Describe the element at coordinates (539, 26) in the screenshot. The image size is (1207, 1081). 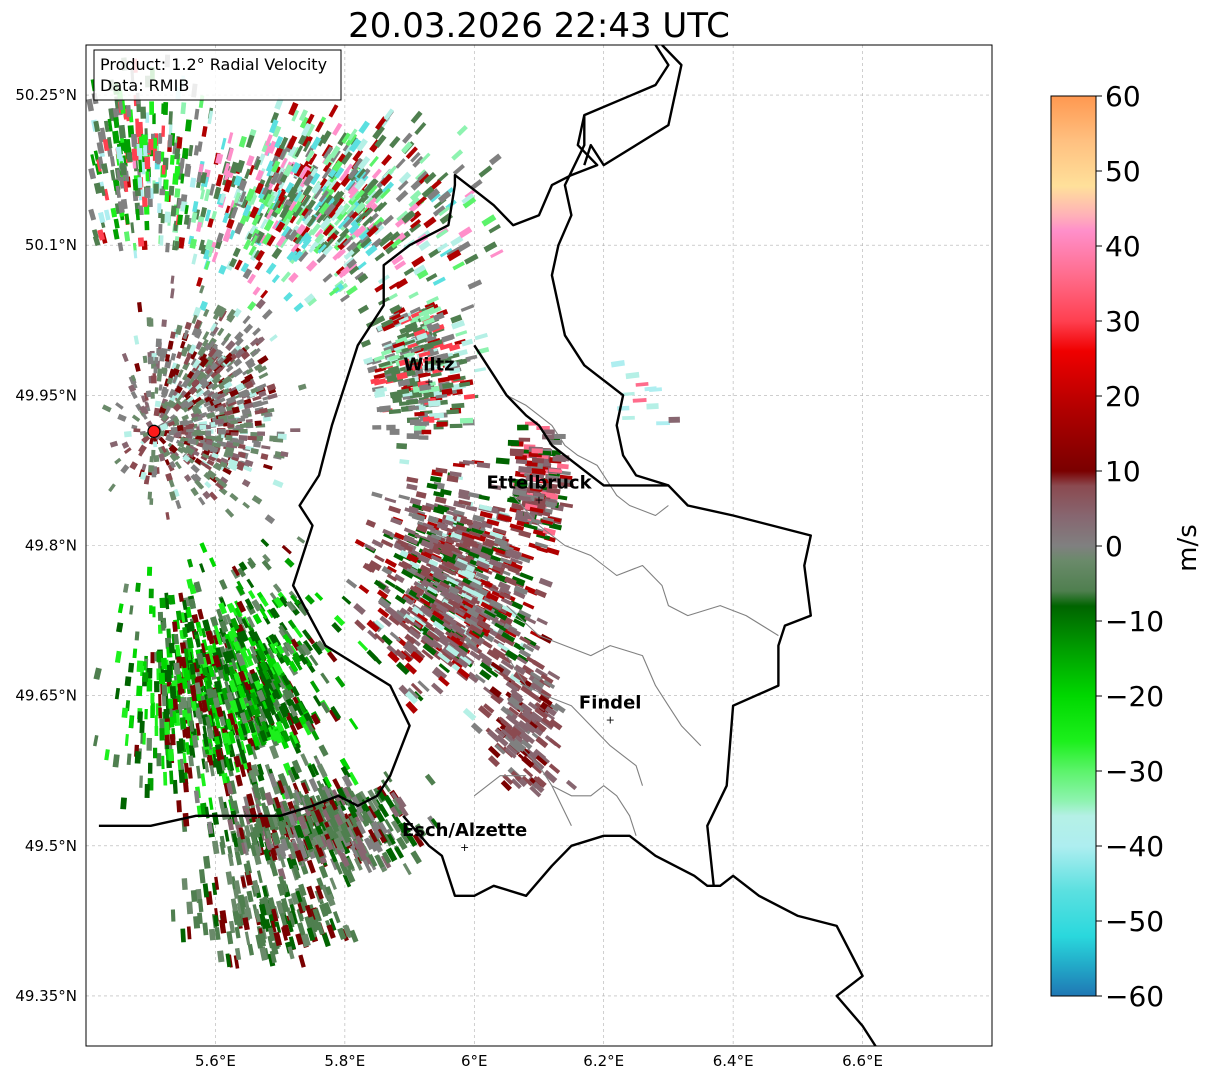
I see `map-title: 20.03.2026 22:43 UTC` at that location.